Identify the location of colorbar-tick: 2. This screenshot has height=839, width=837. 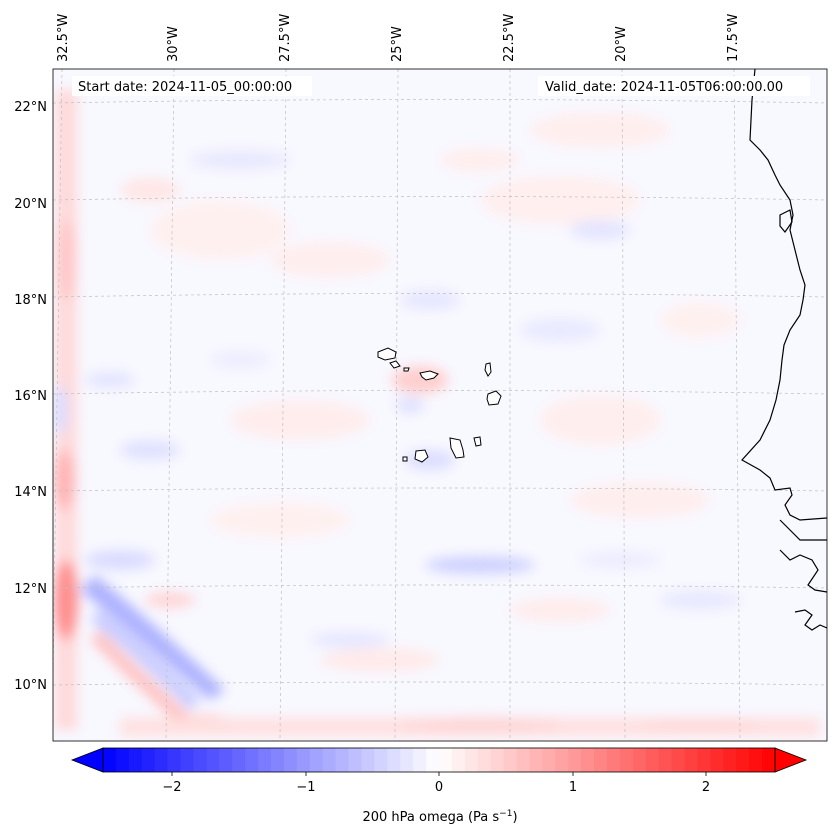
(706, 787).